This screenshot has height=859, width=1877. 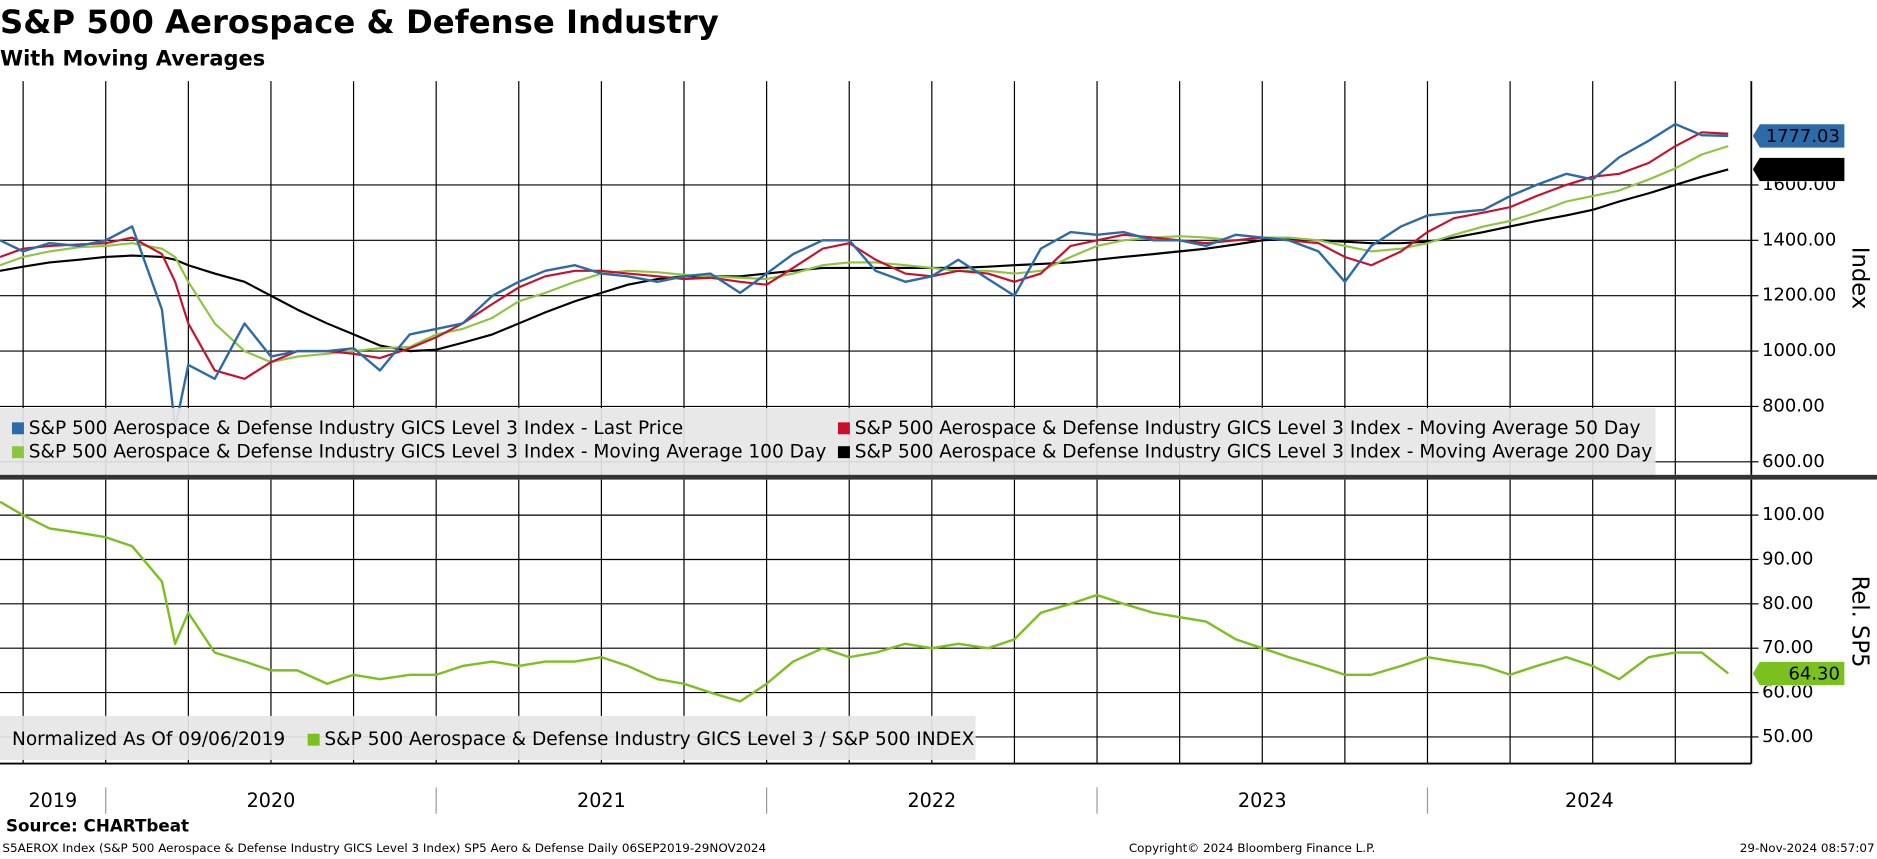 I want to click on y-tick-label: 80.00, so click(x=1787, y=603).